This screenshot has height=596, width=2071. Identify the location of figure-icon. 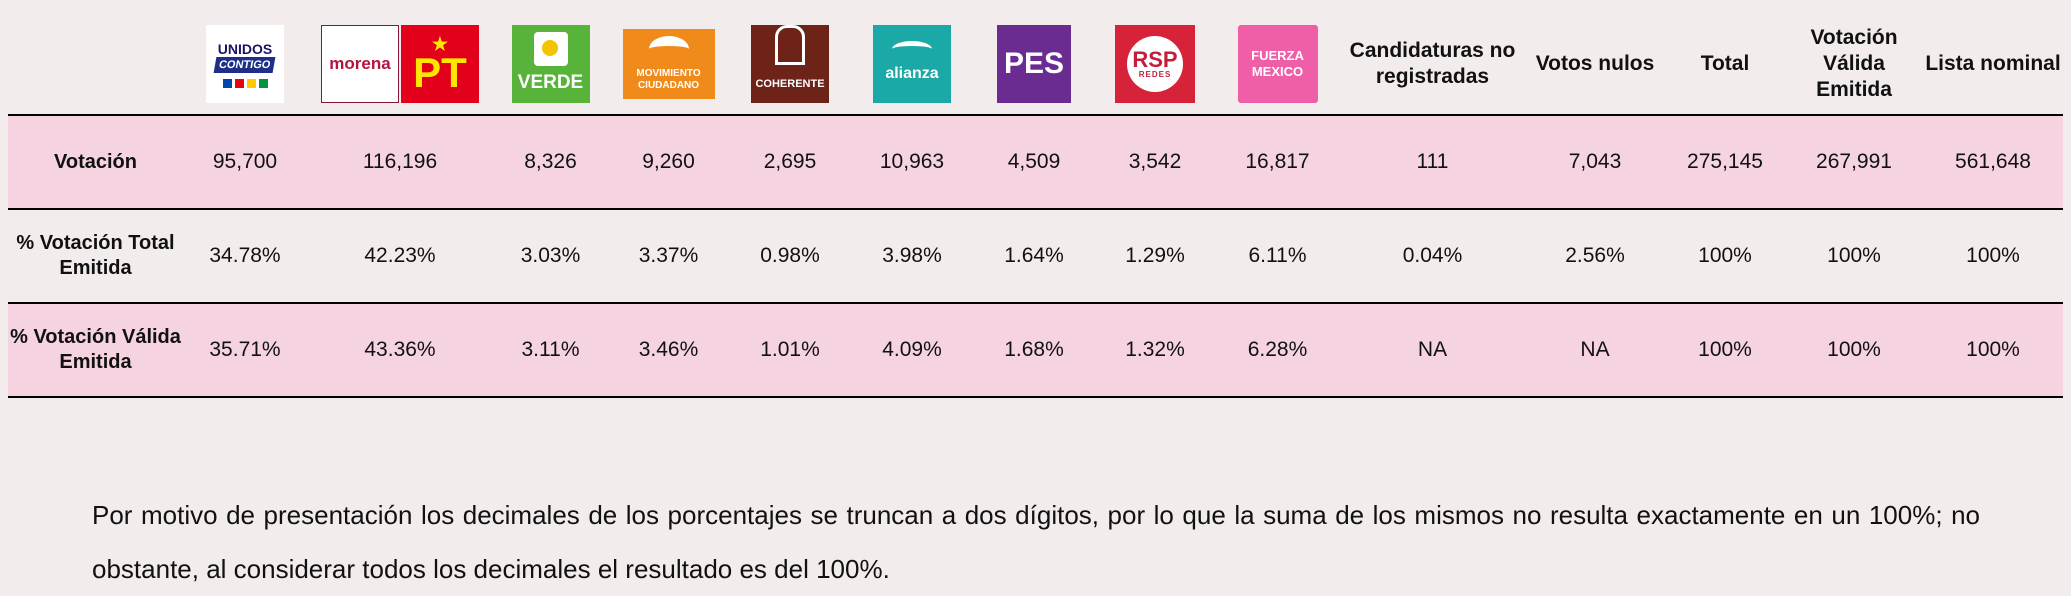
(790, 45).